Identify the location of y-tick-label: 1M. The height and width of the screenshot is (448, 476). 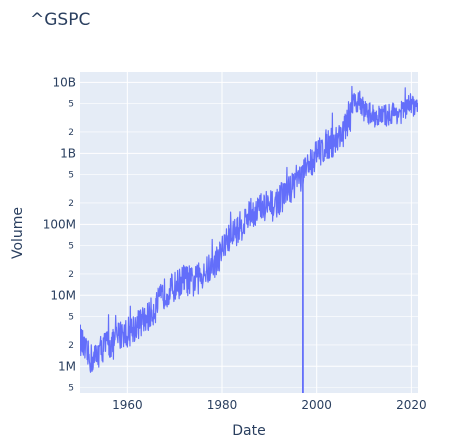
(67, 366).